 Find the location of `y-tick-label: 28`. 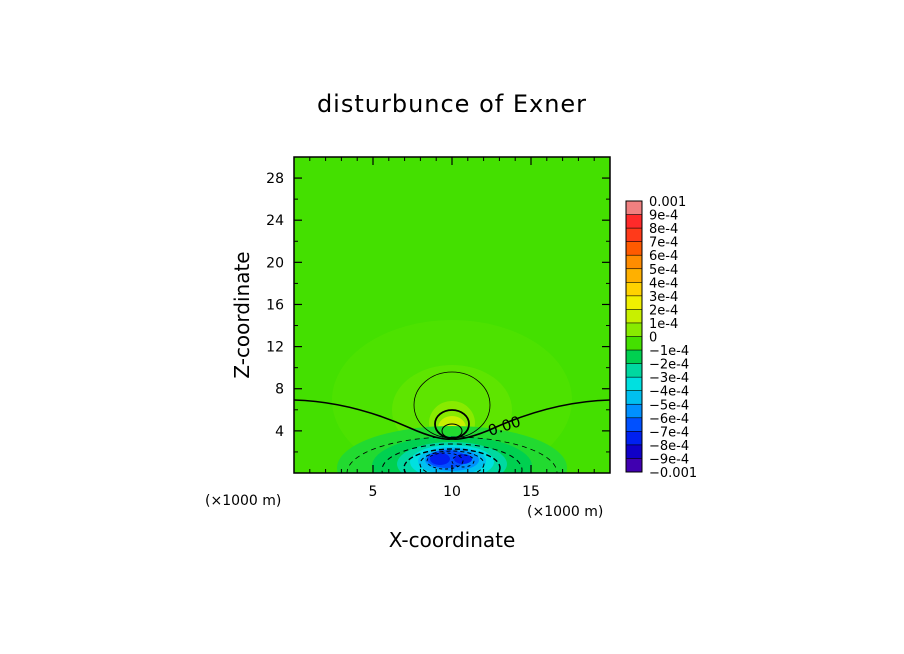

y-tick-label: 28 is located at coordinates (275, 179).